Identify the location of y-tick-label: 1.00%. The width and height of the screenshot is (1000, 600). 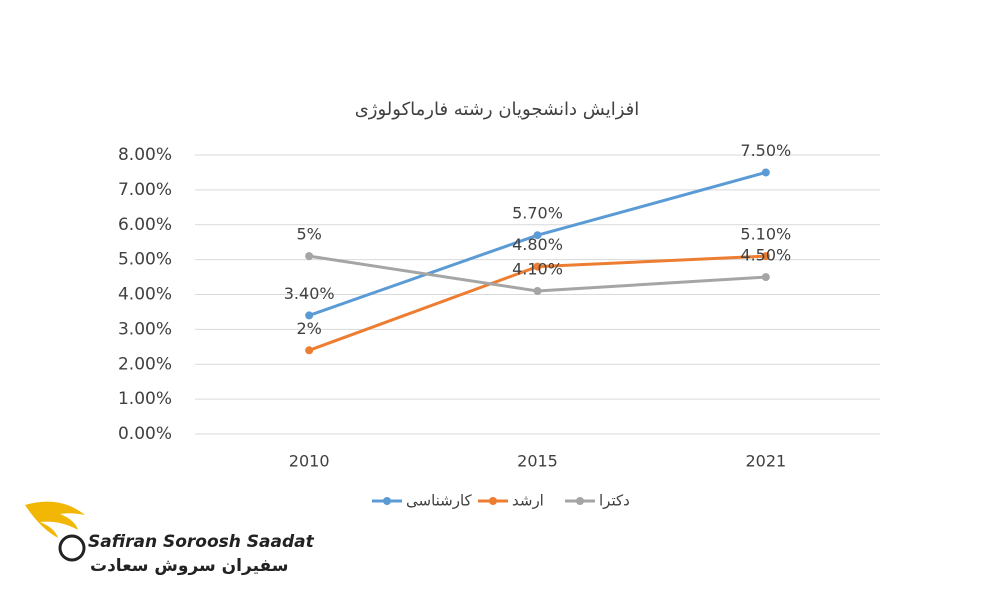
(145, 399).